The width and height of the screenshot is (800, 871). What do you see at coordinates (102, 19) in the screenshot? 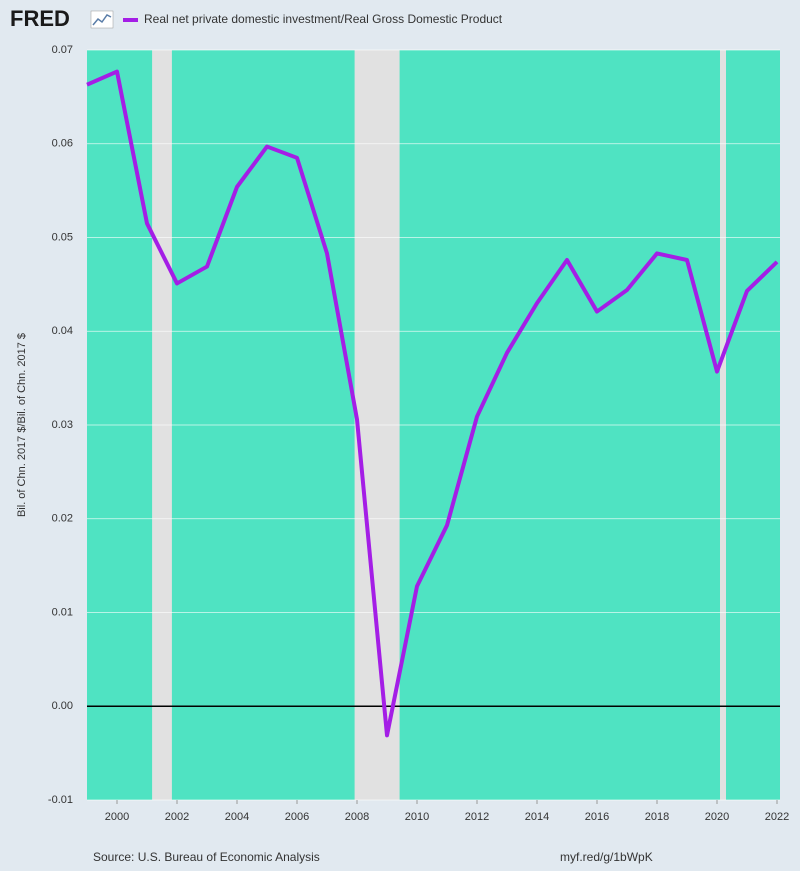
I see `logo-icon` at bounding box center [102, 19].